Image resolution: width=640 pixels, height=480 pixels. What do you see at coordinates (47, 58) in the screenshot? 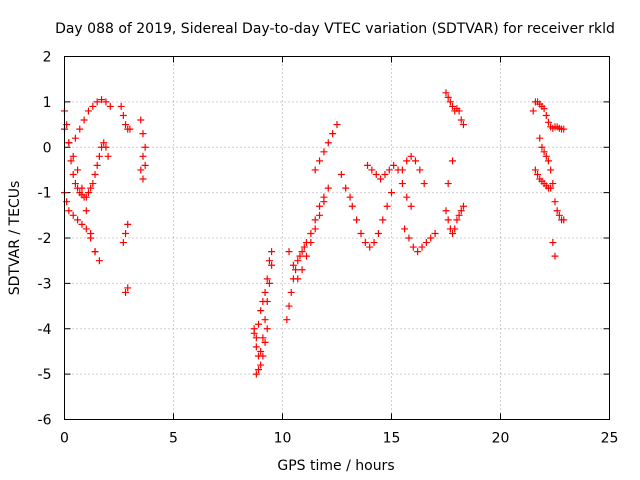
I see `y-tick-label: 2` at bounding box center [47, 58].